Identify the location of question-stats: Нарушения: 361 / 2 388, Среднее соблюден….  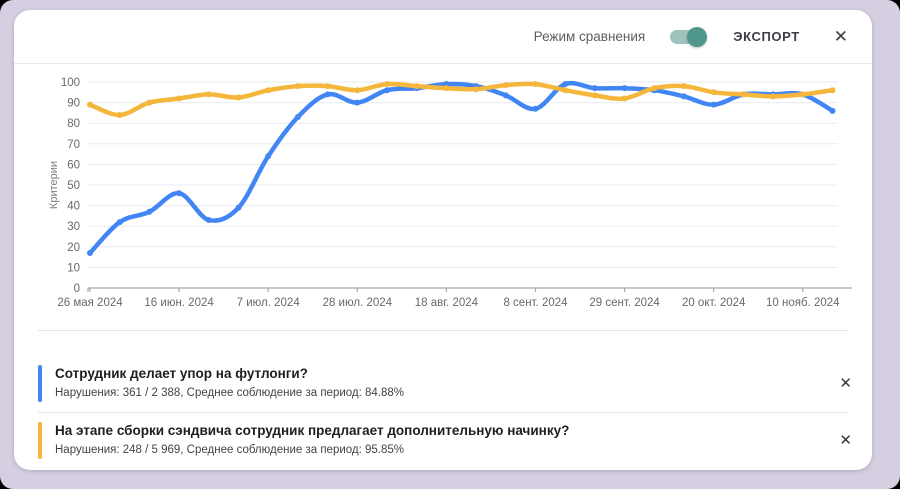
(230, 393).